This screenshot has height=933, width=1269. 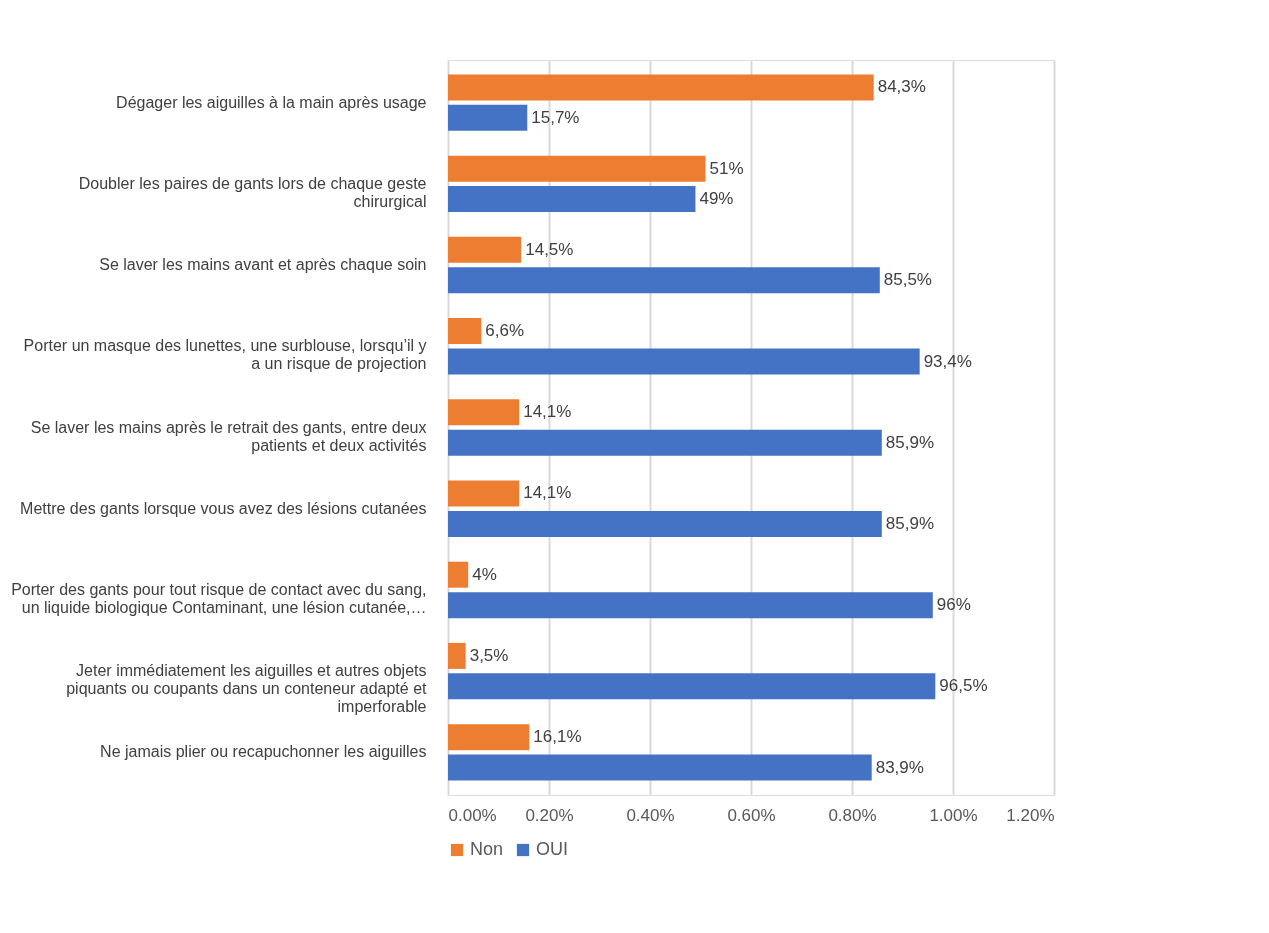 I want to click on x-tick-label: 0.60%, so click(x=751, y=815).